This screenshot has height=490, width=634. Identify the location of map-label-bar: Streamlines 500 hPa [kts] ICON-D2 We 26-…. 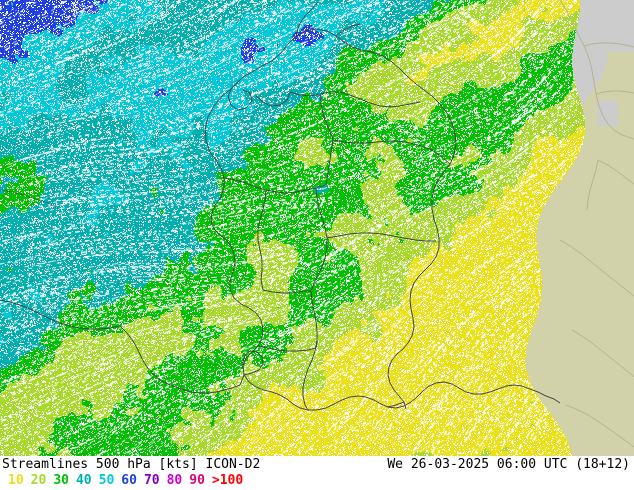
(317, 473).